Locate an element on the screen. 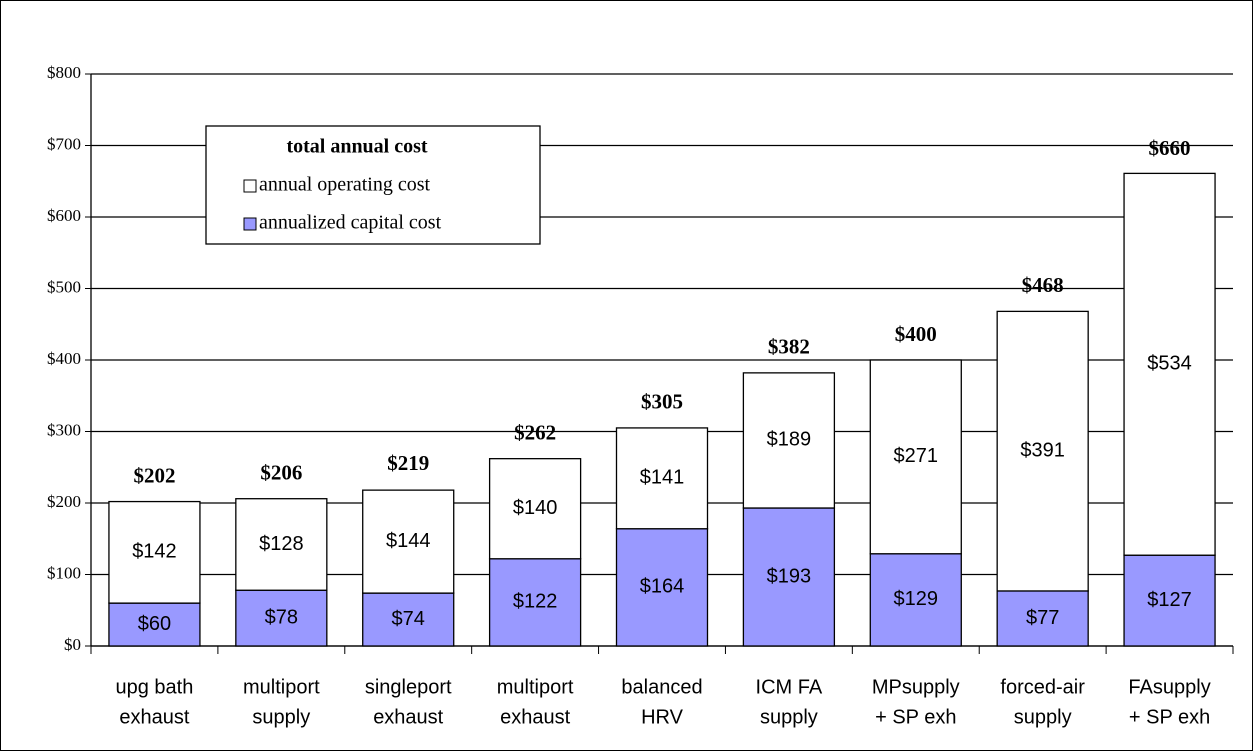 The image size is (1253, 751). value-label: $60 is located at coordinates (154, 624).